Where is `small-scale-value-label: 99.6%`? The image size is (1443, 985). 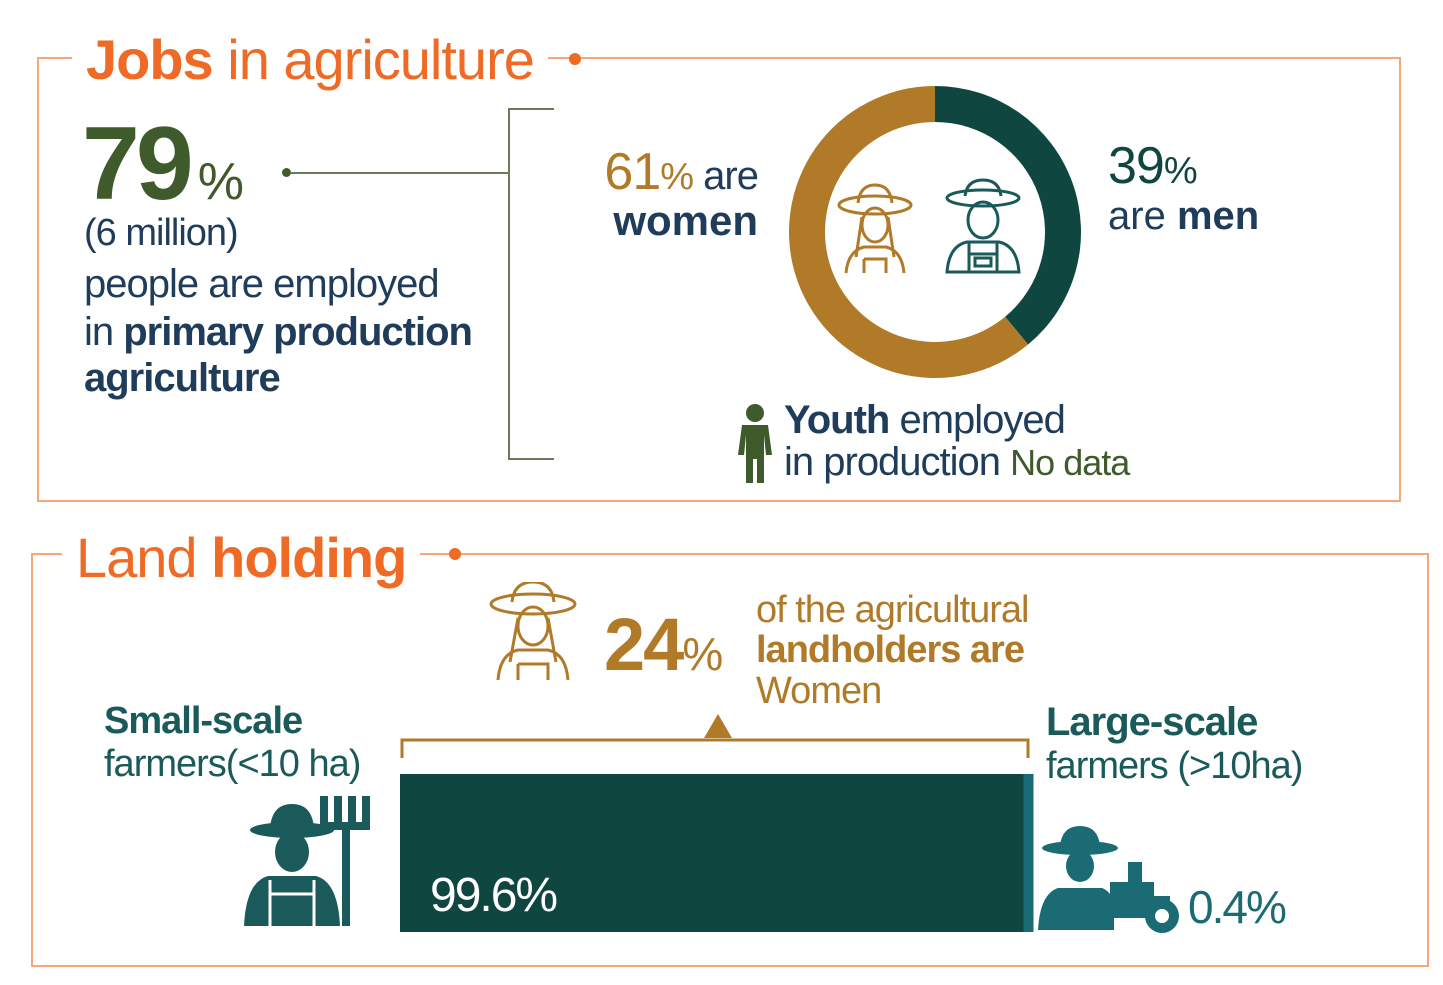 small-scale-value-label: 99.6% is located at coordinates (494, 895).